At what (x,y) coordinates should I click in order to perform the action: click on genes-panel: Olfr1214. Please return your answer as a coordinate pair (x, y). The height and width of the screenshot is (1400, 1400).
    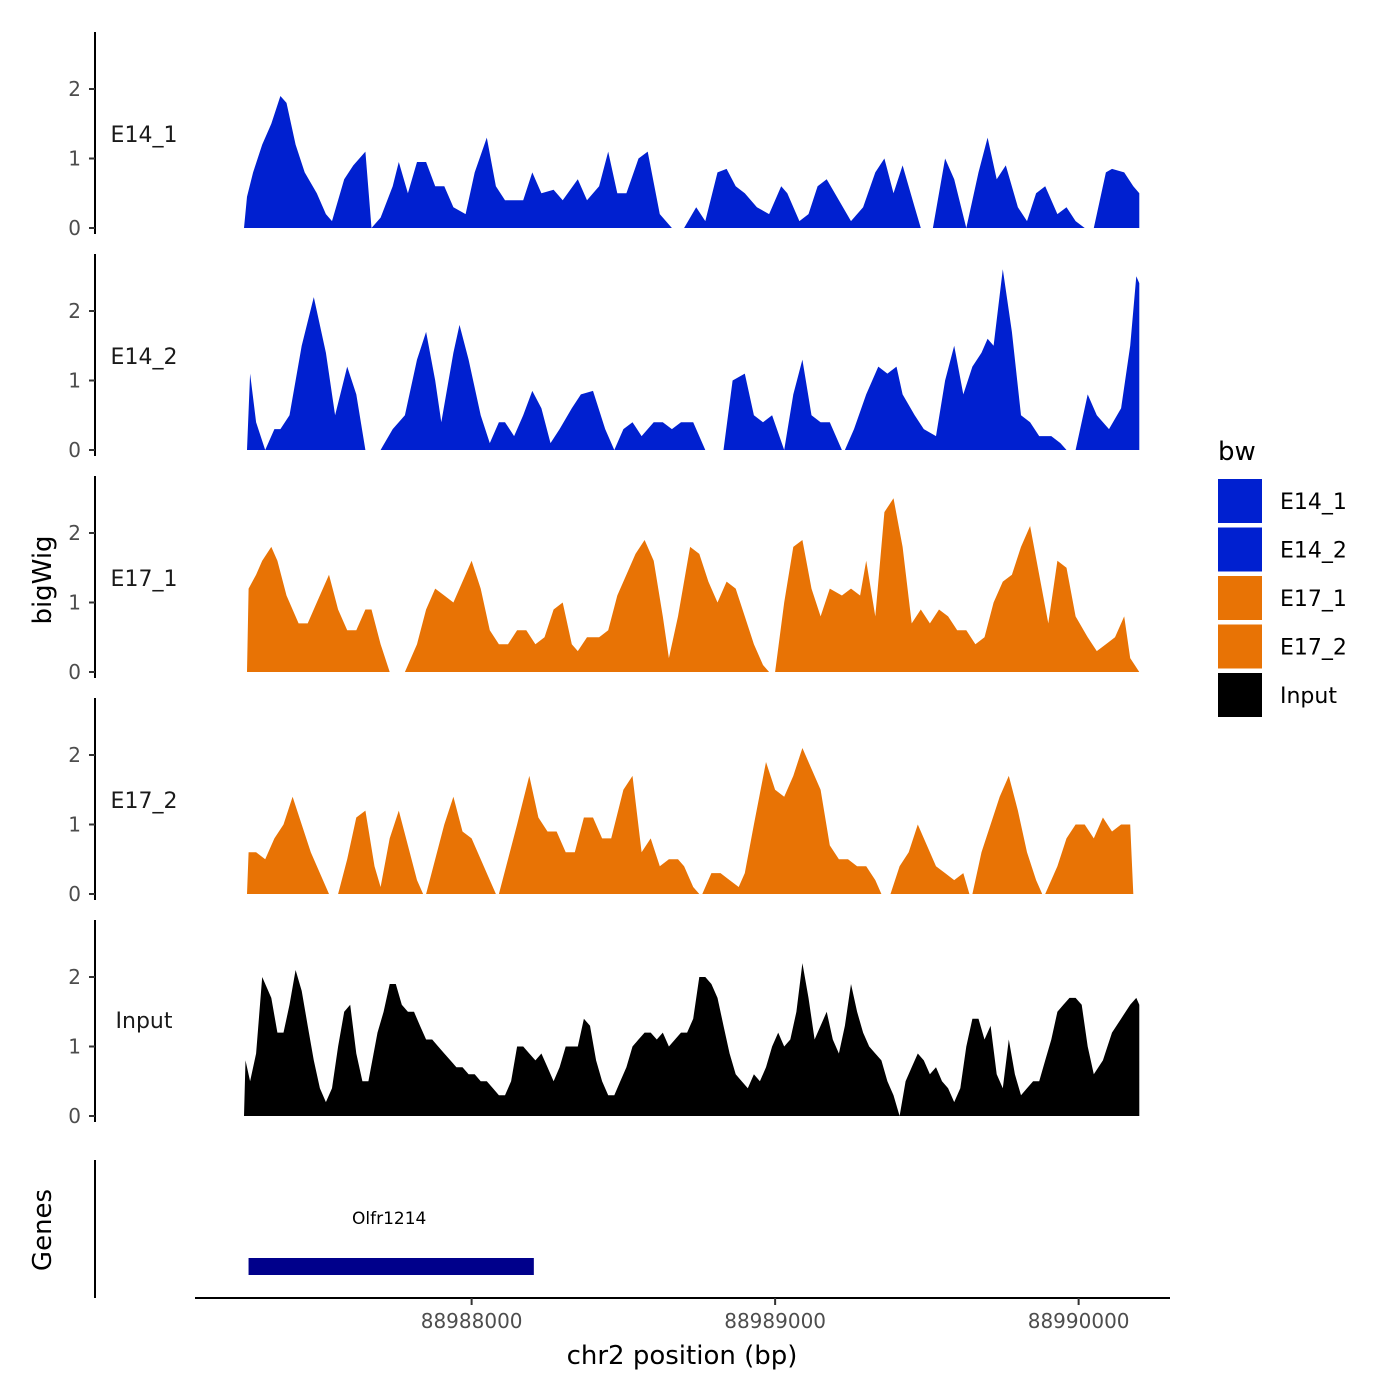
    Looking at the image, I should click on (314, 1229).